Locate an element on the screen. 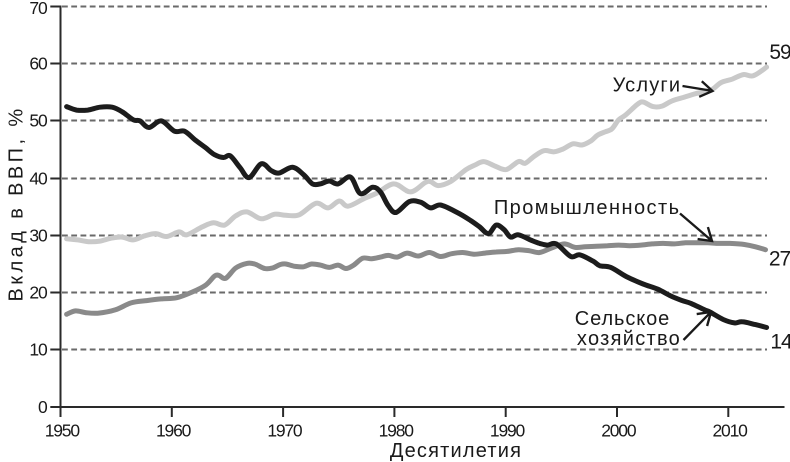 The height and width of the screenshot is (462, 790). svg-text: 1980 is located at coordinates (397, 431).